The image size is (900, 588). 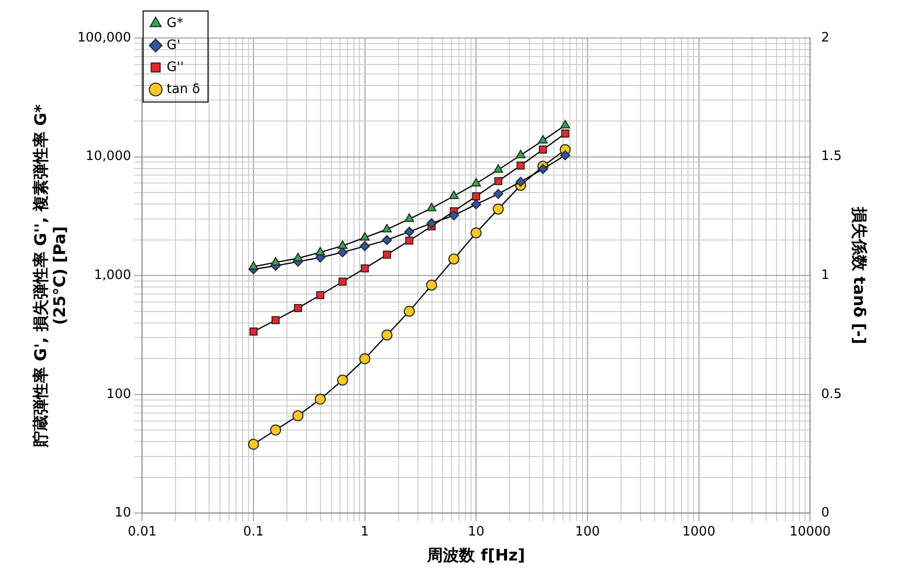 What do you see at coordinates (104, 38) in the screenshot?
I see `y-tick-label: 100,000` at bounding box center [104, 38].